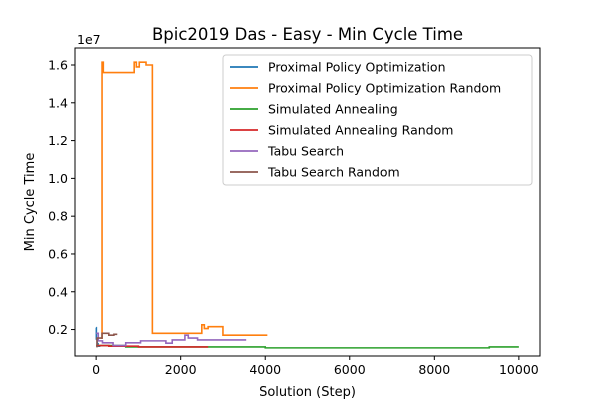 The height and width of the screenshot is (405, 600). What do you see at coordinates (181, 369) in the screenshot?
I see `x-tick-label: 2000` at bounding box center [181, 369].